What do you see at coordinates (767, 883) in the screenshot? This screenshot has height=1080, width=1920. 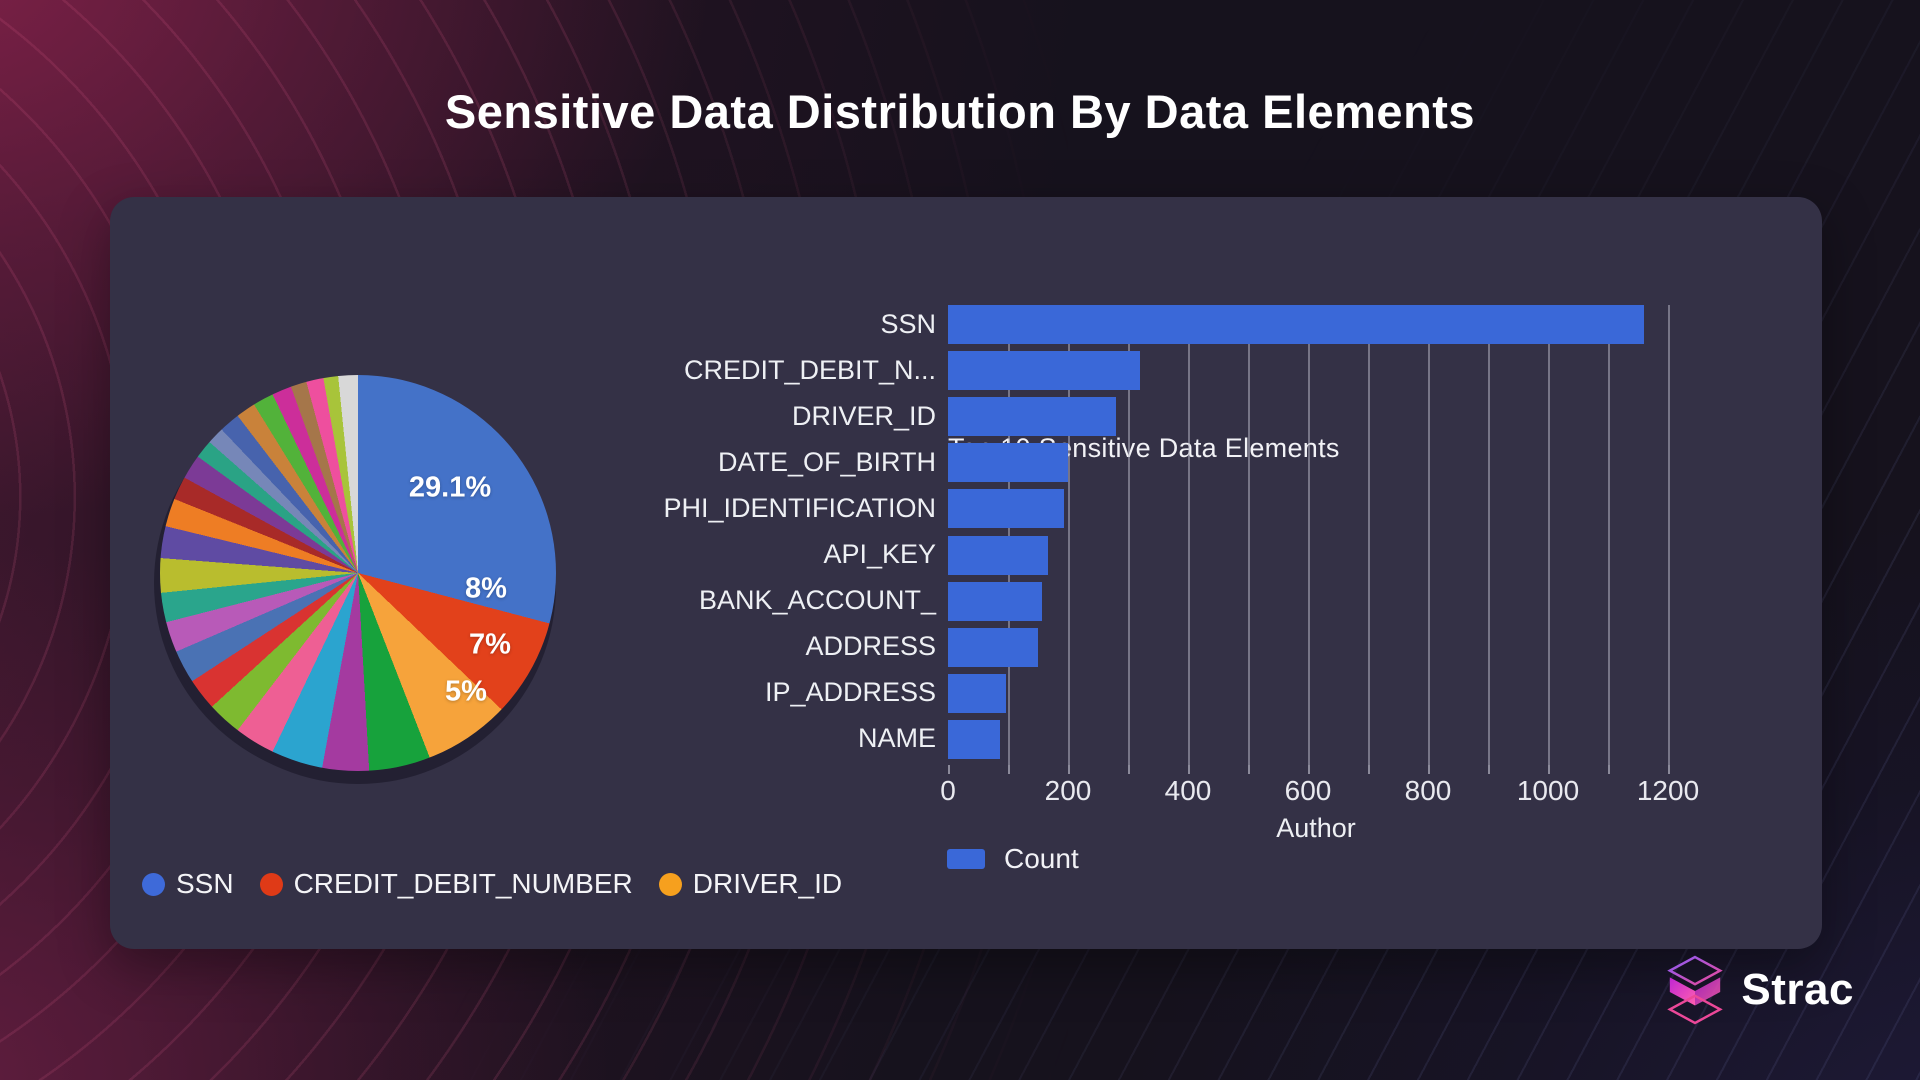 I see `pie-legend-label: DRIVER_ID` at bounding box center [767, 883].